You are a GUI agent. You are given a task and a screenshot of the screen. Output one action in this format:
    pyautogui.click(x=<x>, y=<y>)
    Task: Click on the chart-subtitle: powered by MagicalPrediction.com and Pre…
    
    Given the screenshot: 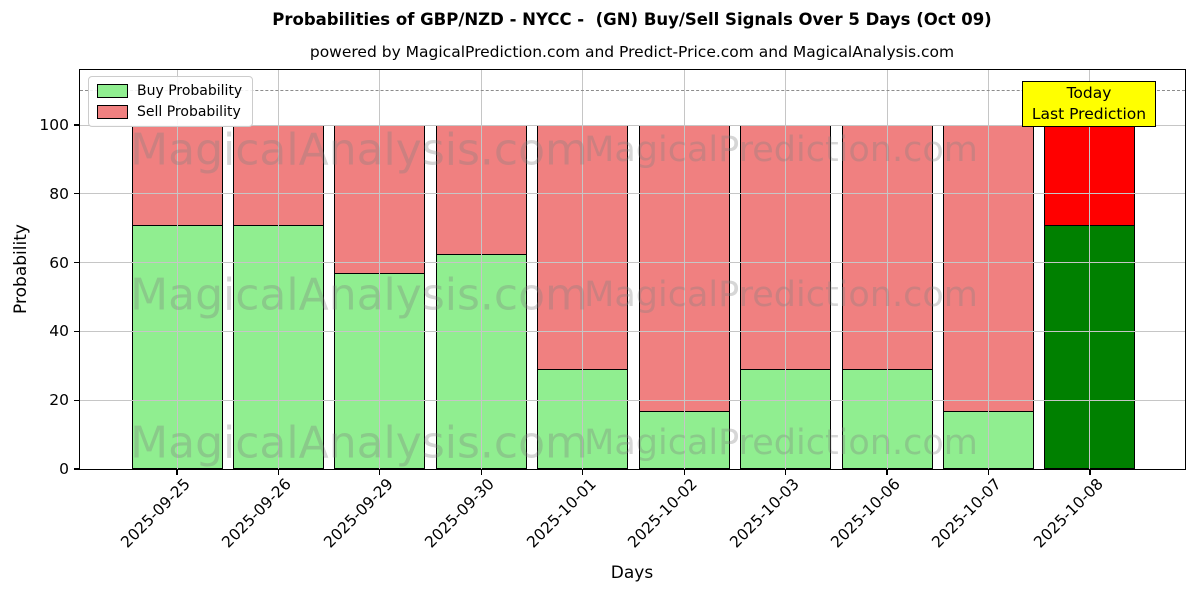 What is the action you would take?
    pyautogui.click(x=632, y=52)
    